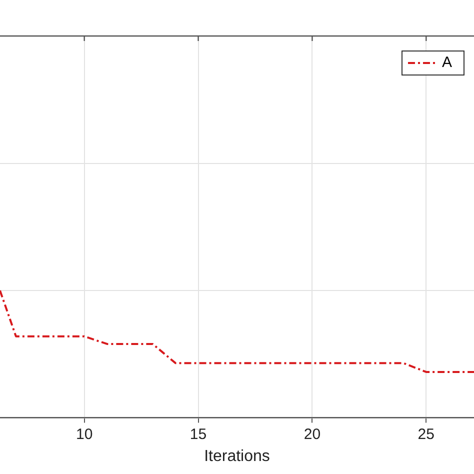  What do you see at coordinates (84, 434) in the screenshot?
I see `x-tick-label: 10` at bounding box center [84, 434].